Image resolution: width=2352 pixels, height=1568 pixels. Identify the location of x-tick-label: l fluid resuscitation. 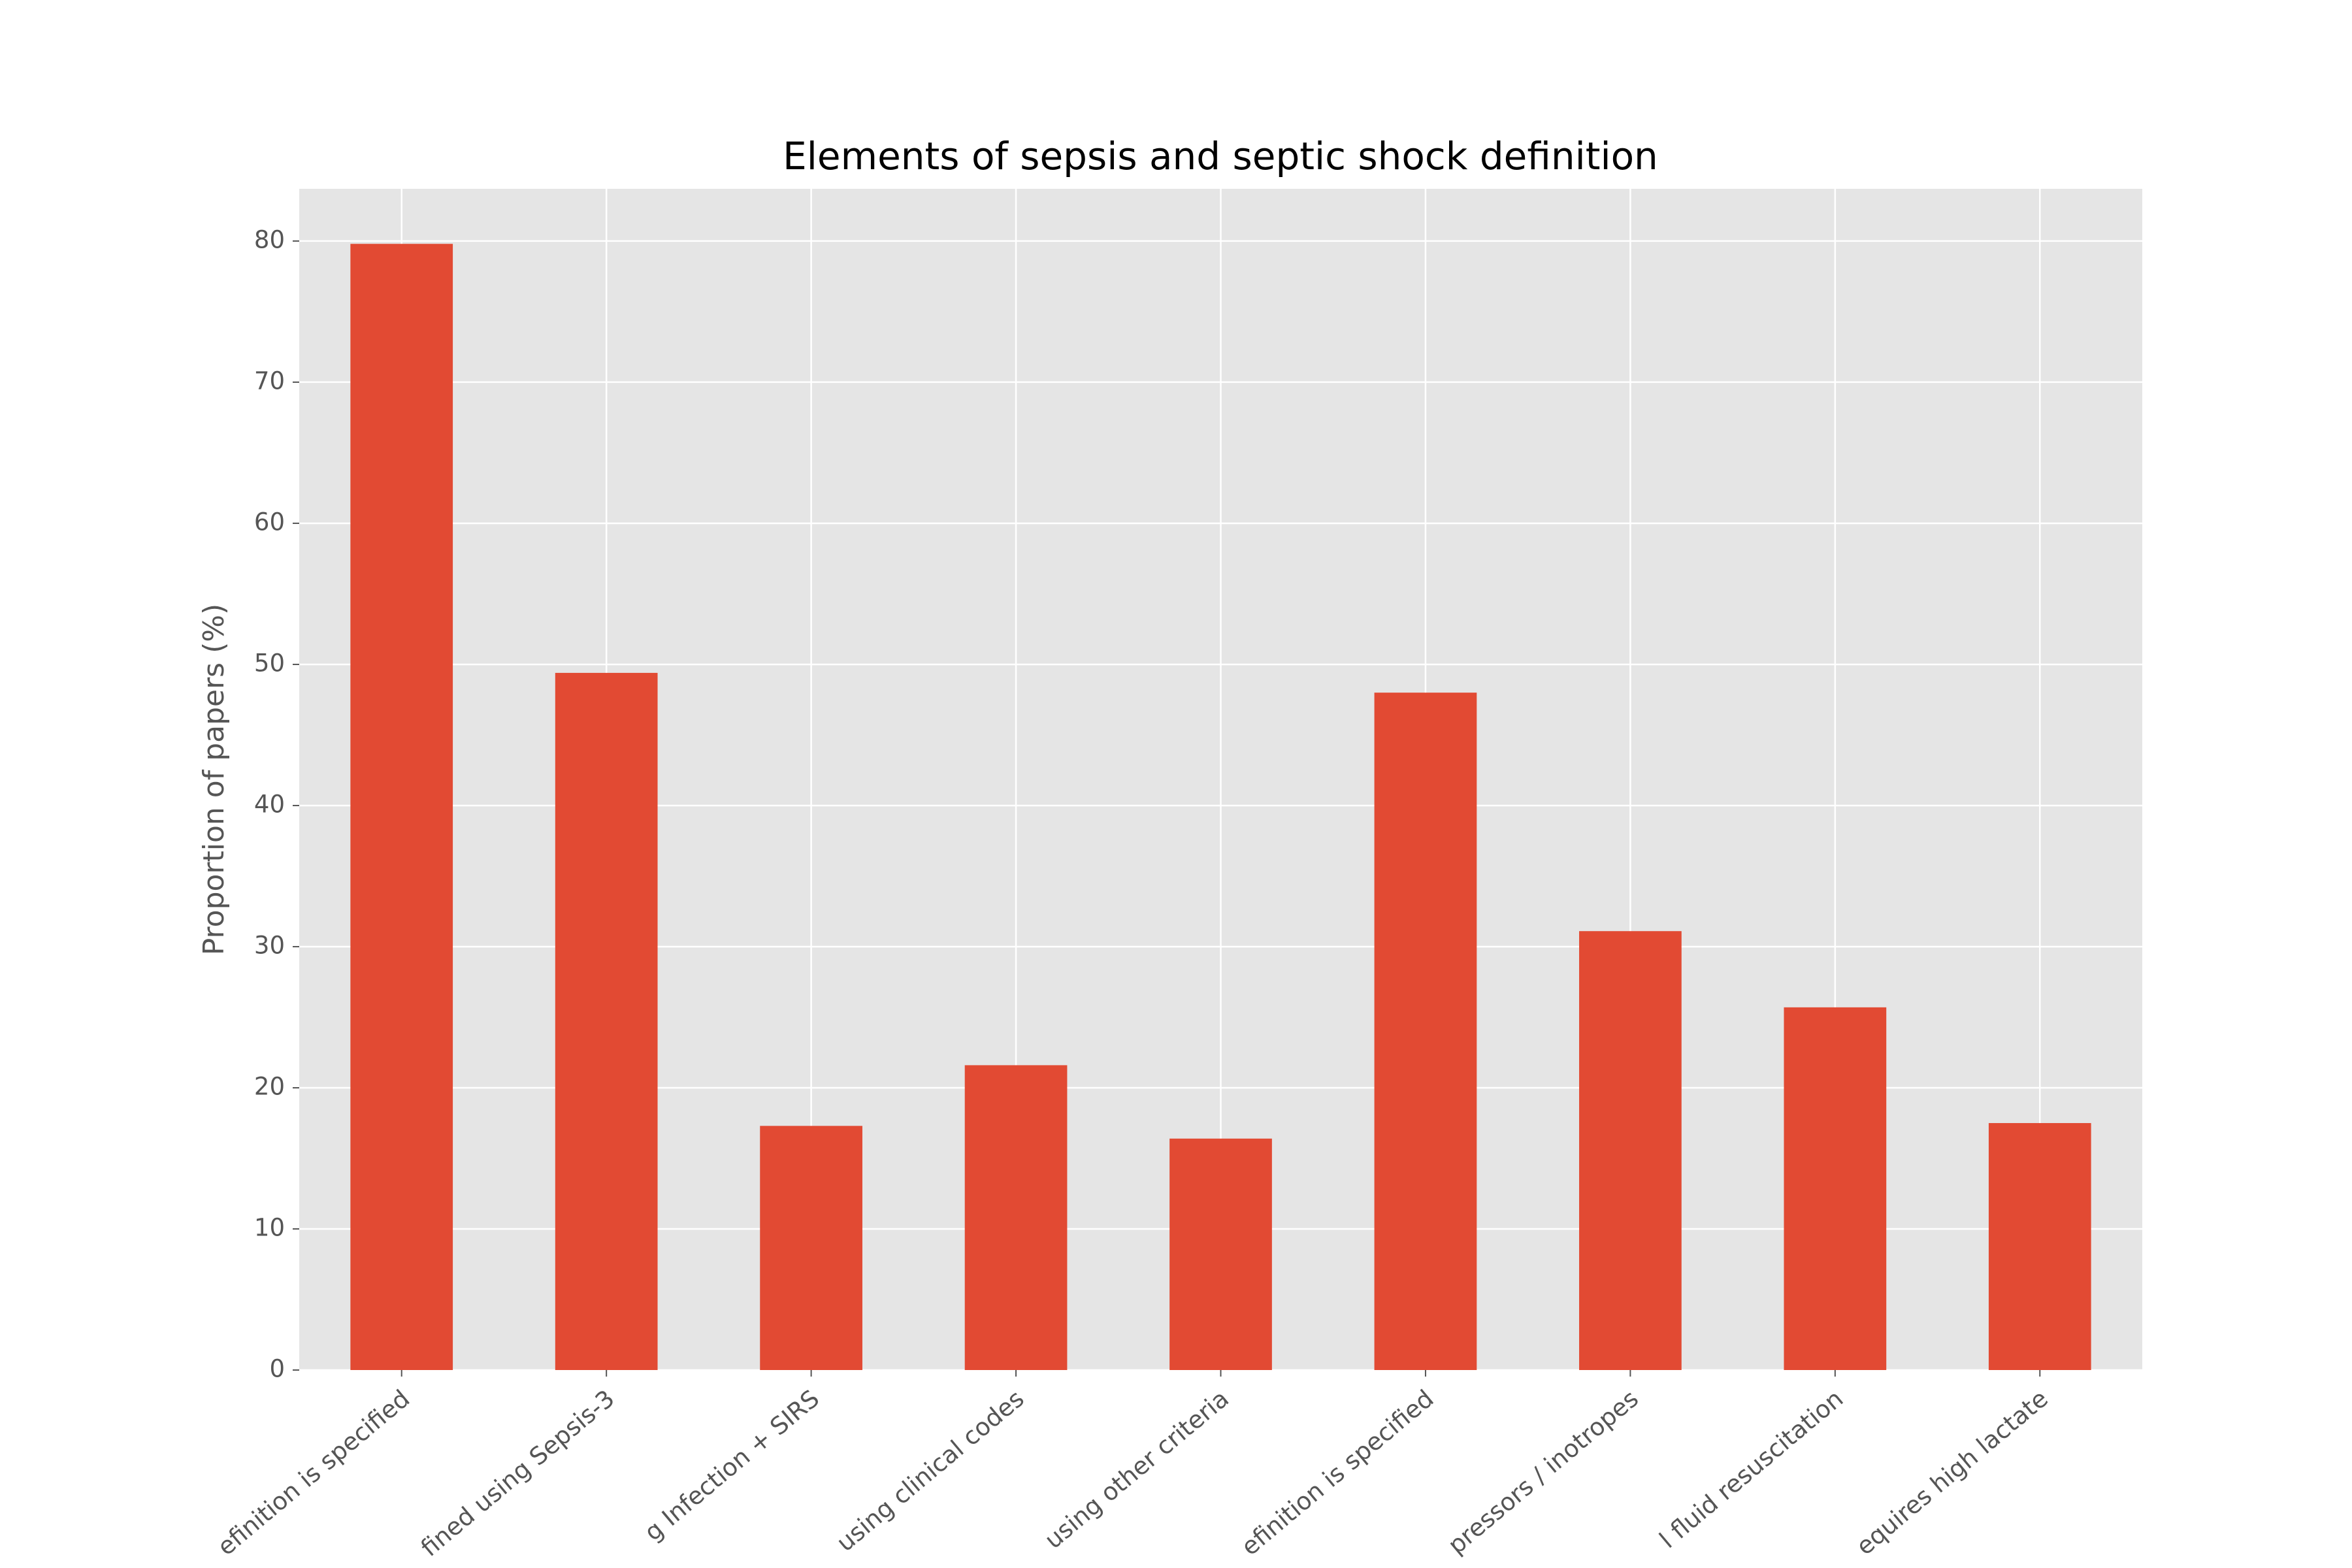
(1751, 1469).